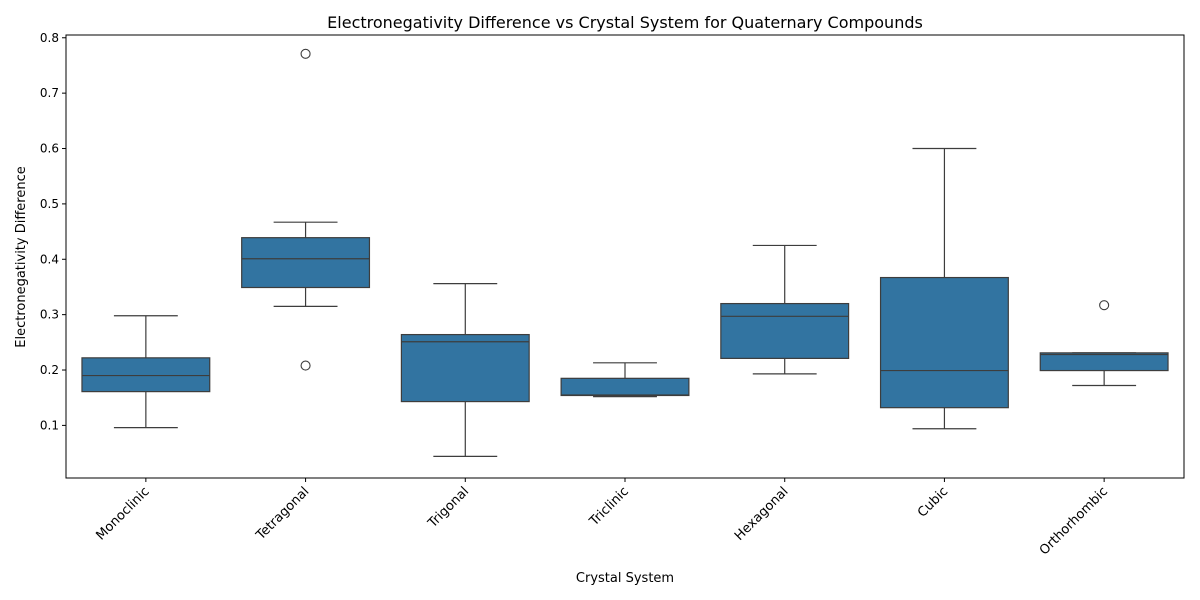 This screenshot has width=1200, height=600. Describe the element at coordinates (49, 370) in the screenshot. I see `y-tick-label: 0.2` at that location.